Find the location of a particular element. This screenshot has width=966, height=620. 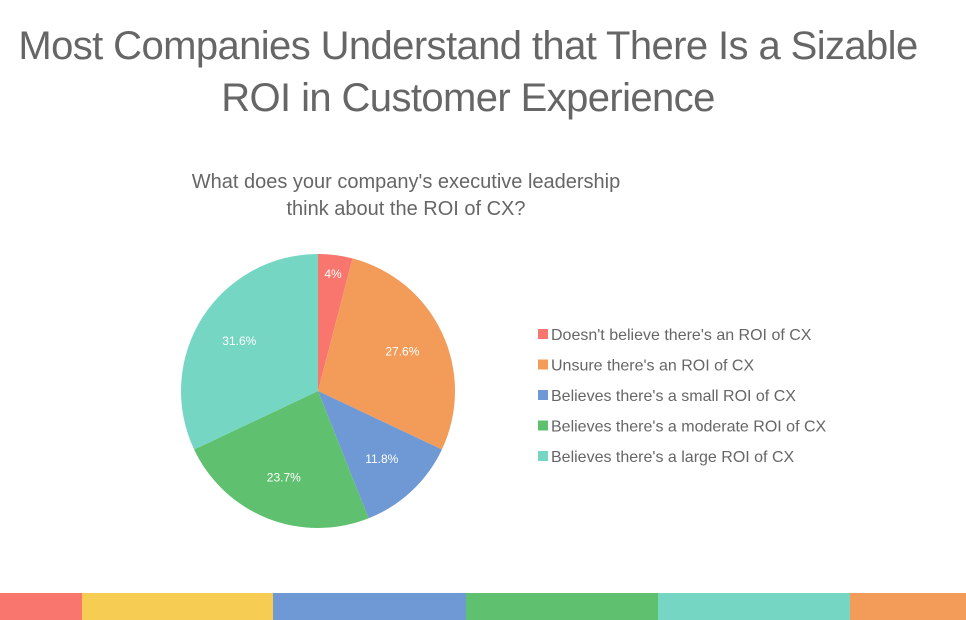

legend-label-5: Believes there's a large ROI of CX is located at coordinates (672, 457).